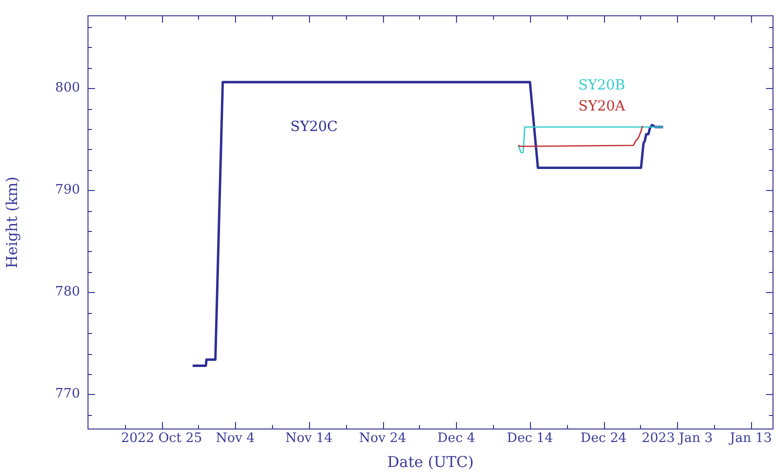  What do you see at coordinates (67, 292) in the screenshot?
I see `y-tick-label: 780` at bounding box center [67, 292].